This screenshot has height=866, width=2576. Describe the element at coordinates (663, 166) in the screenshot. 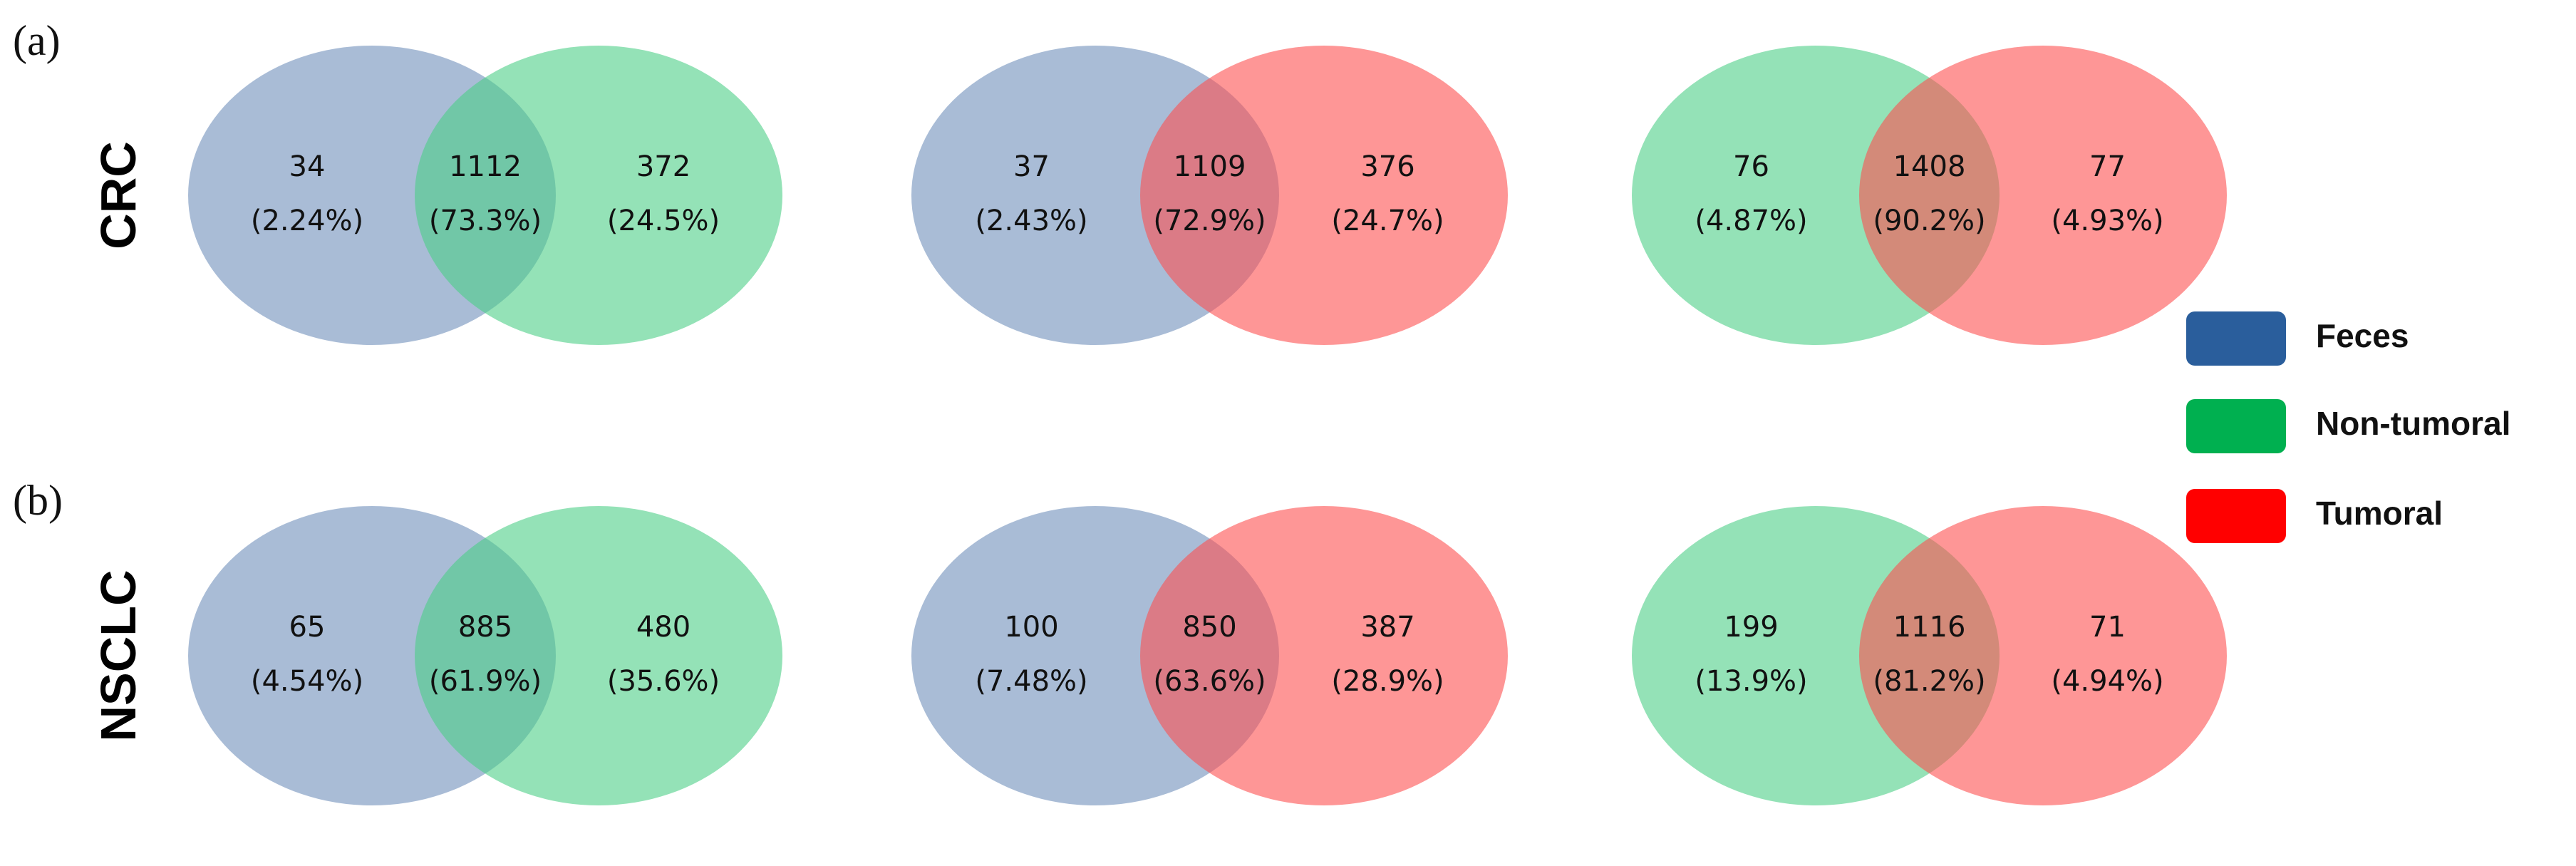

I see `venn-count-right: 372` at that location.